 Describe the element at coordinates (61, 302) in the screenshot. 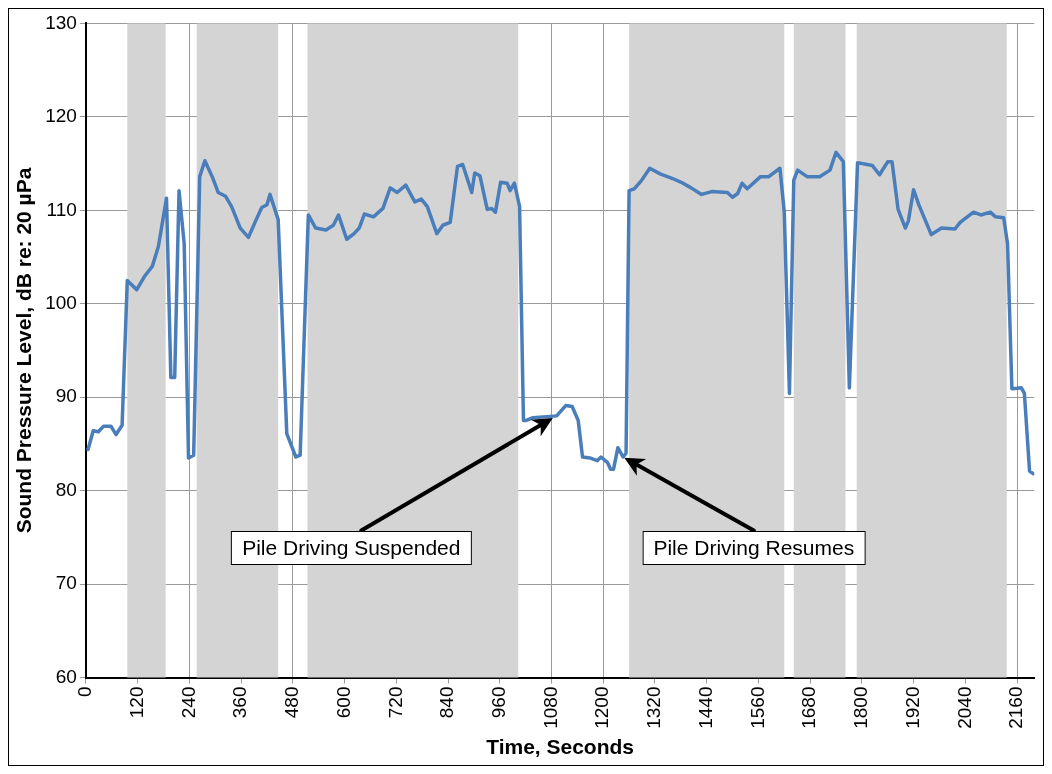

I see `y-tick-label: 100` at that location.